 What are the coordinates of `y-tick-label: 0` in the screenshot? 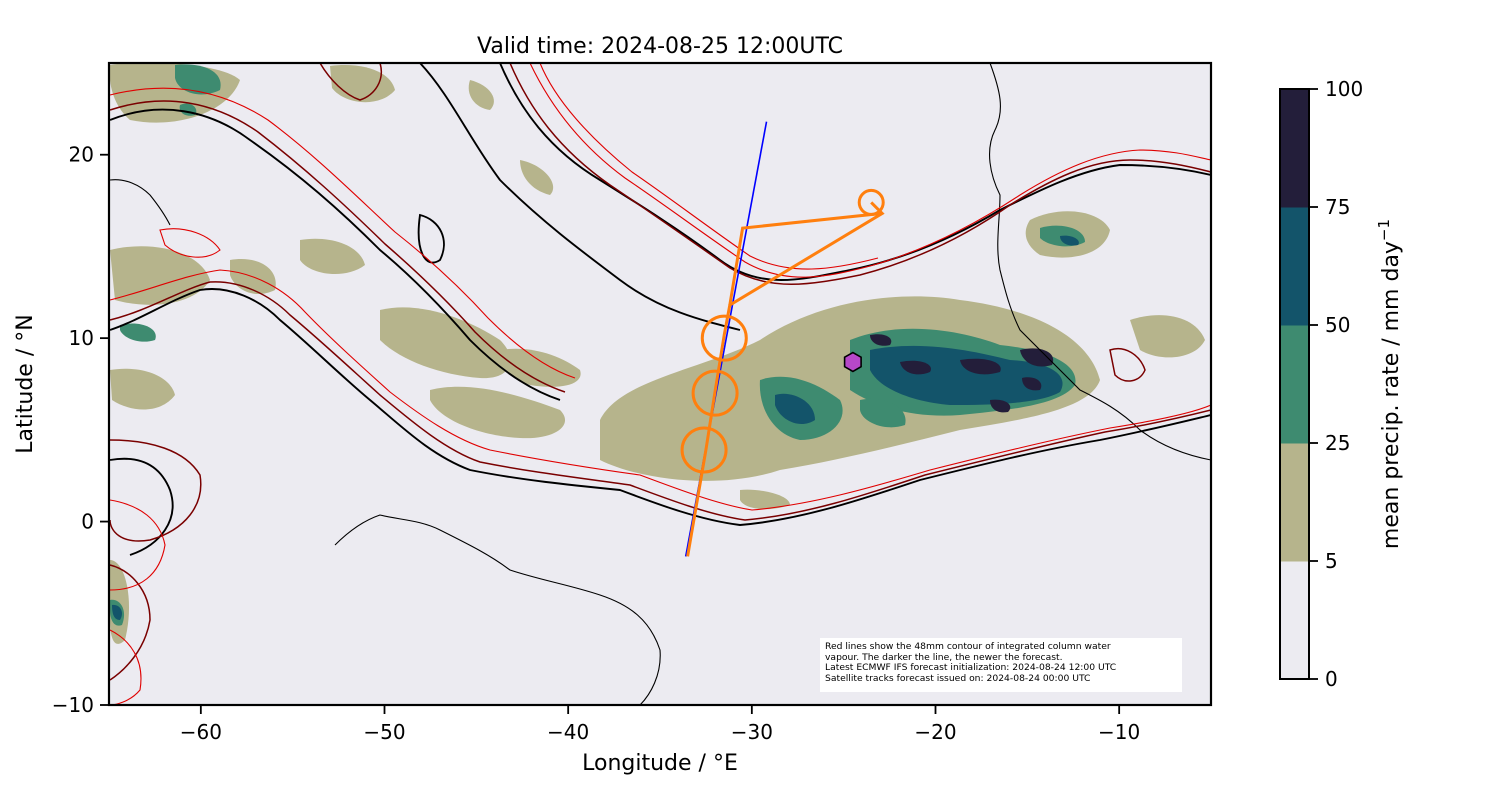 It's located at (87, 522).